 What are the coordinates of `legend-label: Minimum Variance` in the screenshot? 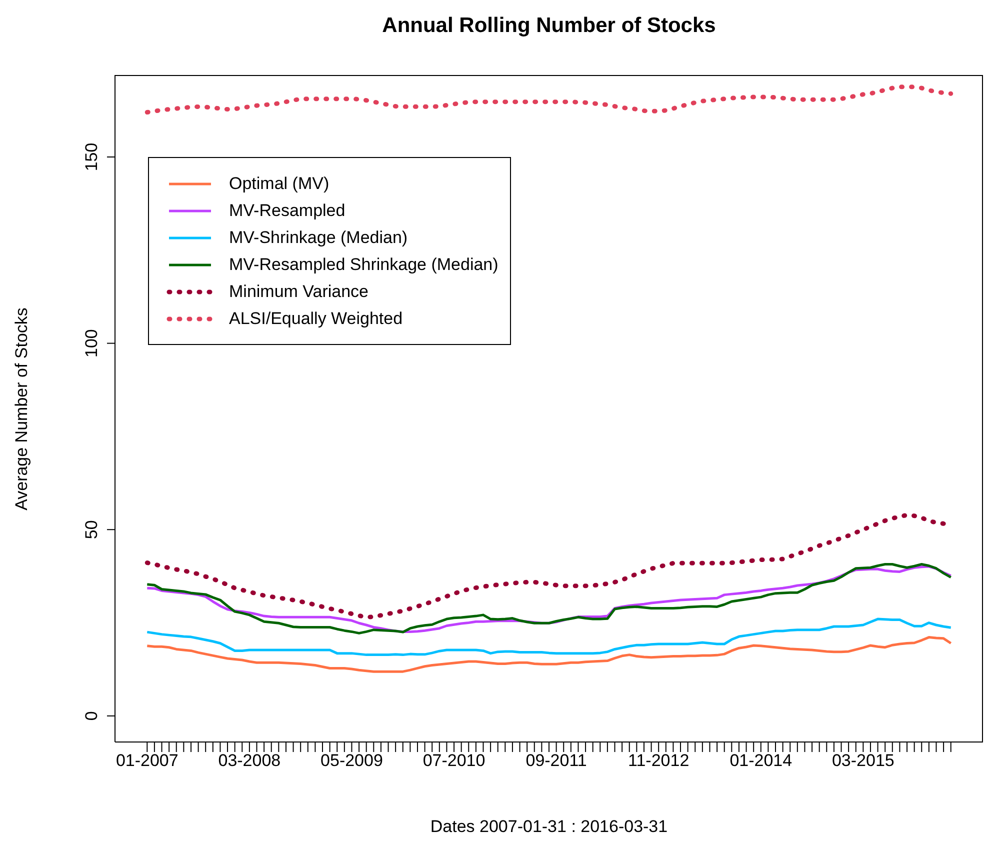 It's located at (299, 292).